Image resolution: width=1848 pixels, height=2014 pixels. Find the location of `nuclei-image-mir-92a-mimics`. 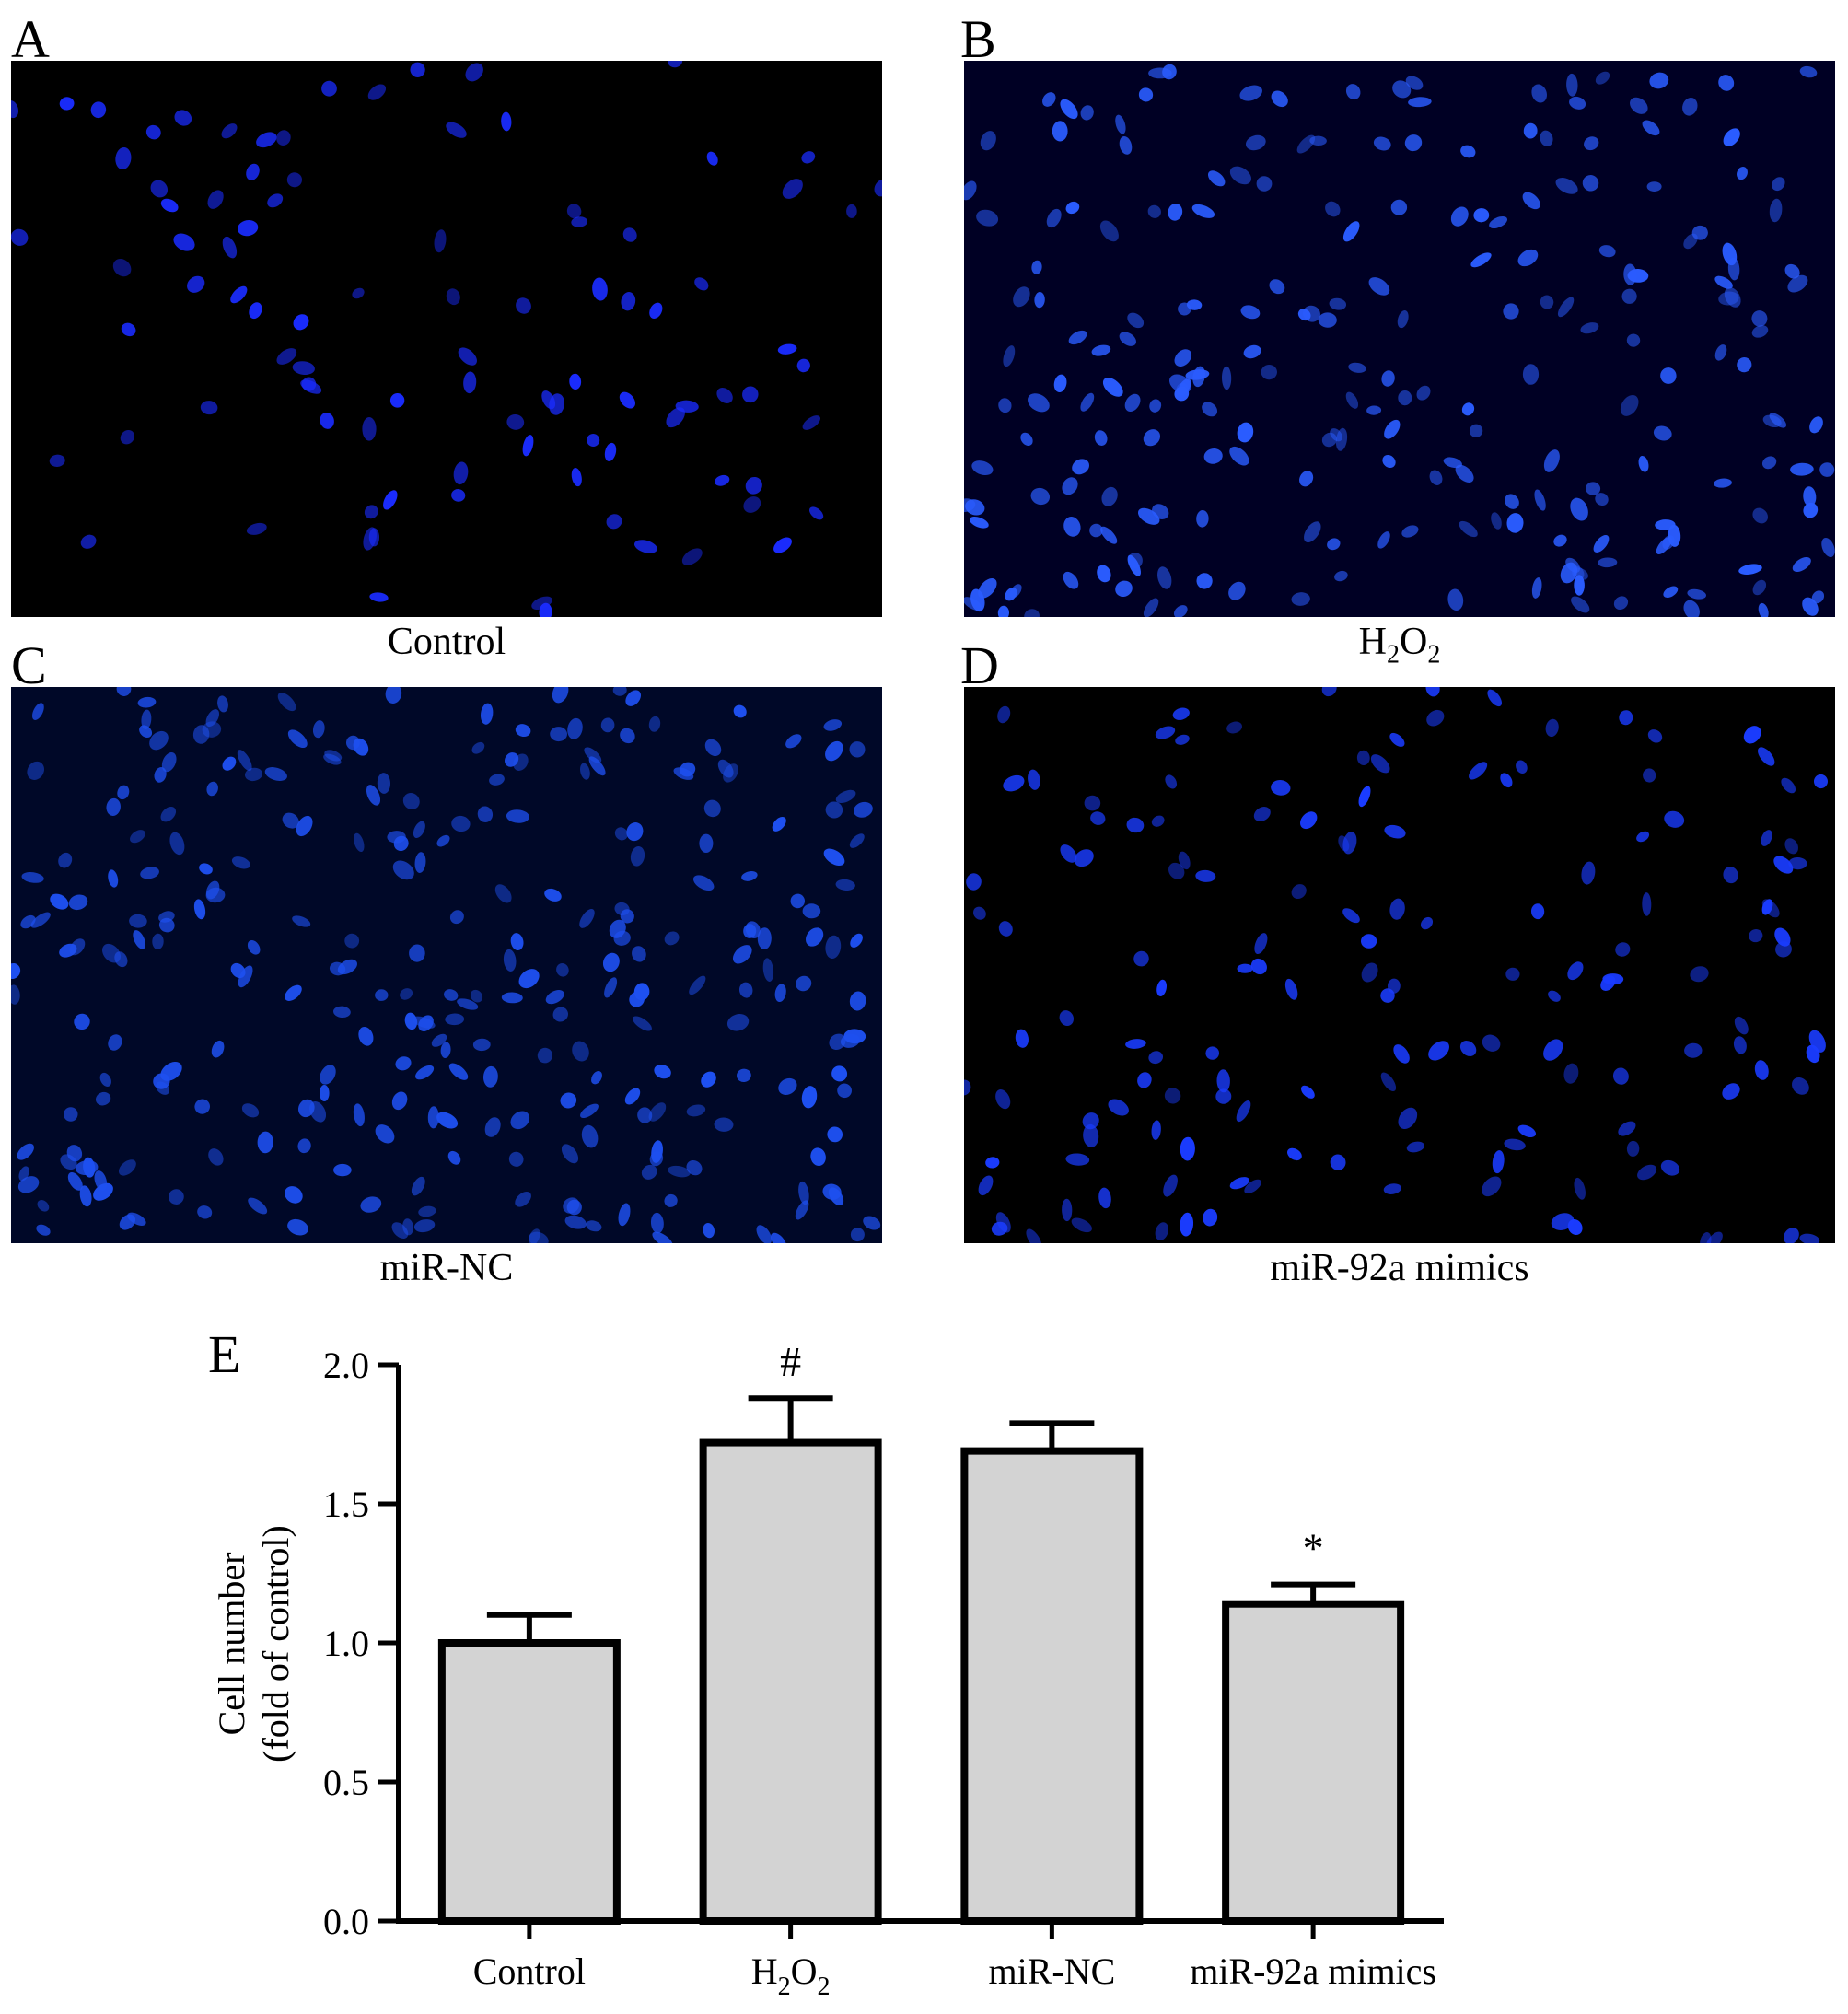

nuclei-image-mir-92a-mimics is located at coordinates (1399, 965).